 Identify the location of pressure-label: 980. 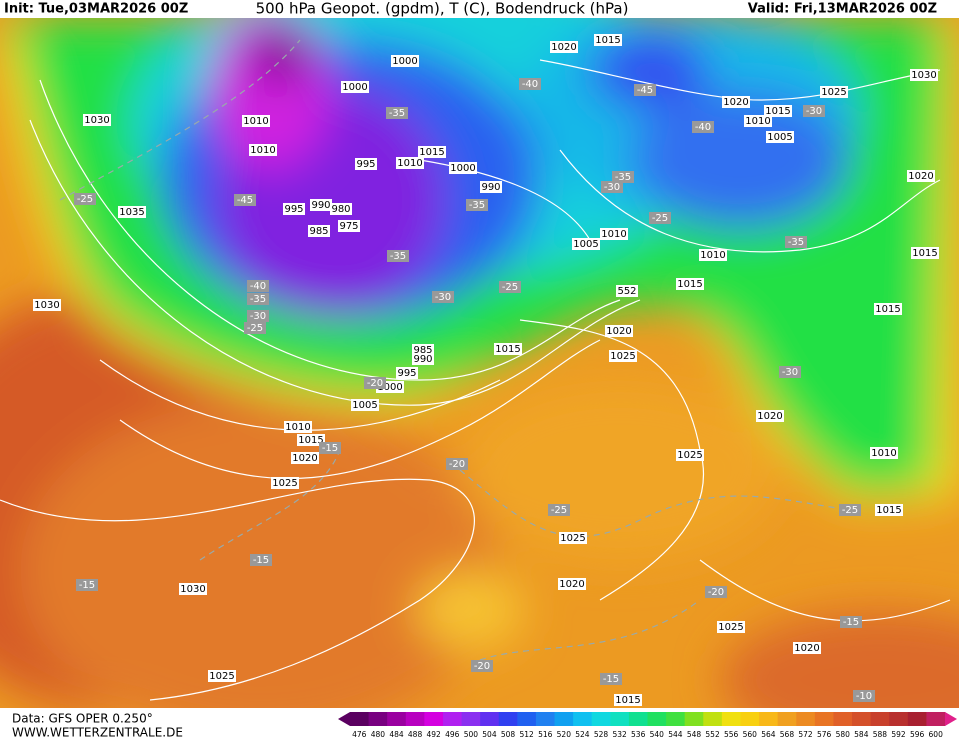
(340, 209).